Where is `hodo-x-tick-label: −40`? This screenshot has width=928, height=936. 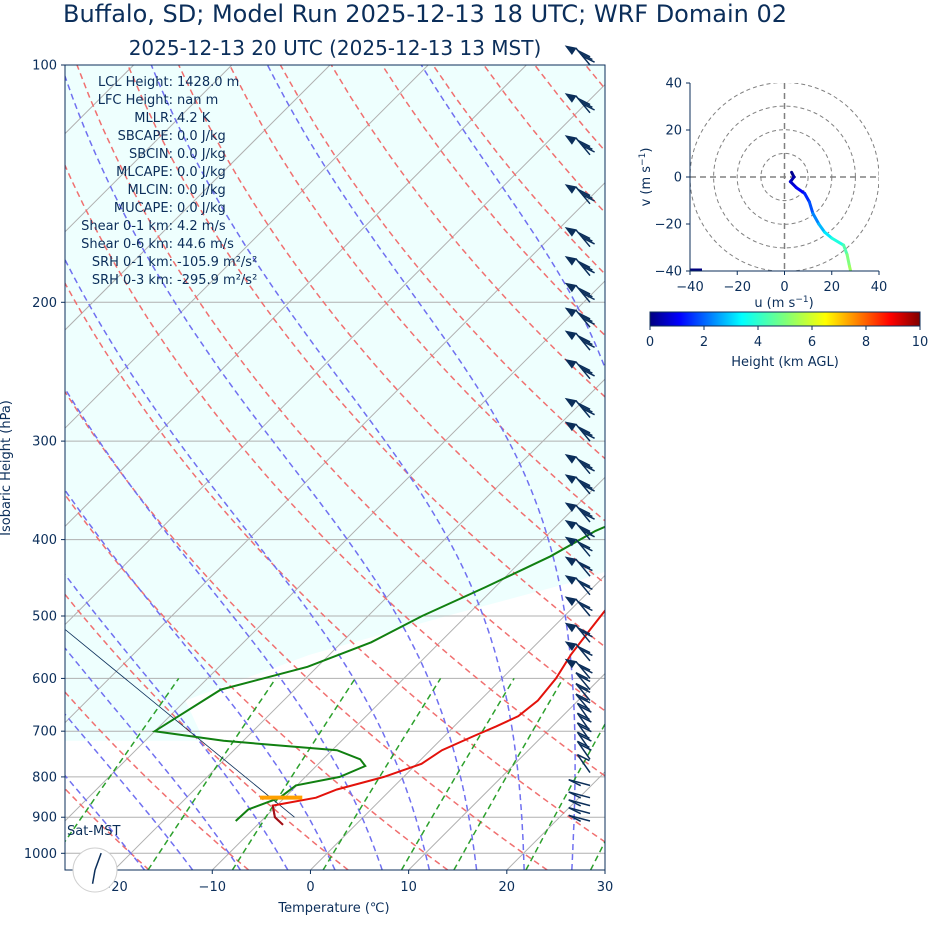 hodo-x-tick-label: −40 is located at coordinates (689, 287).